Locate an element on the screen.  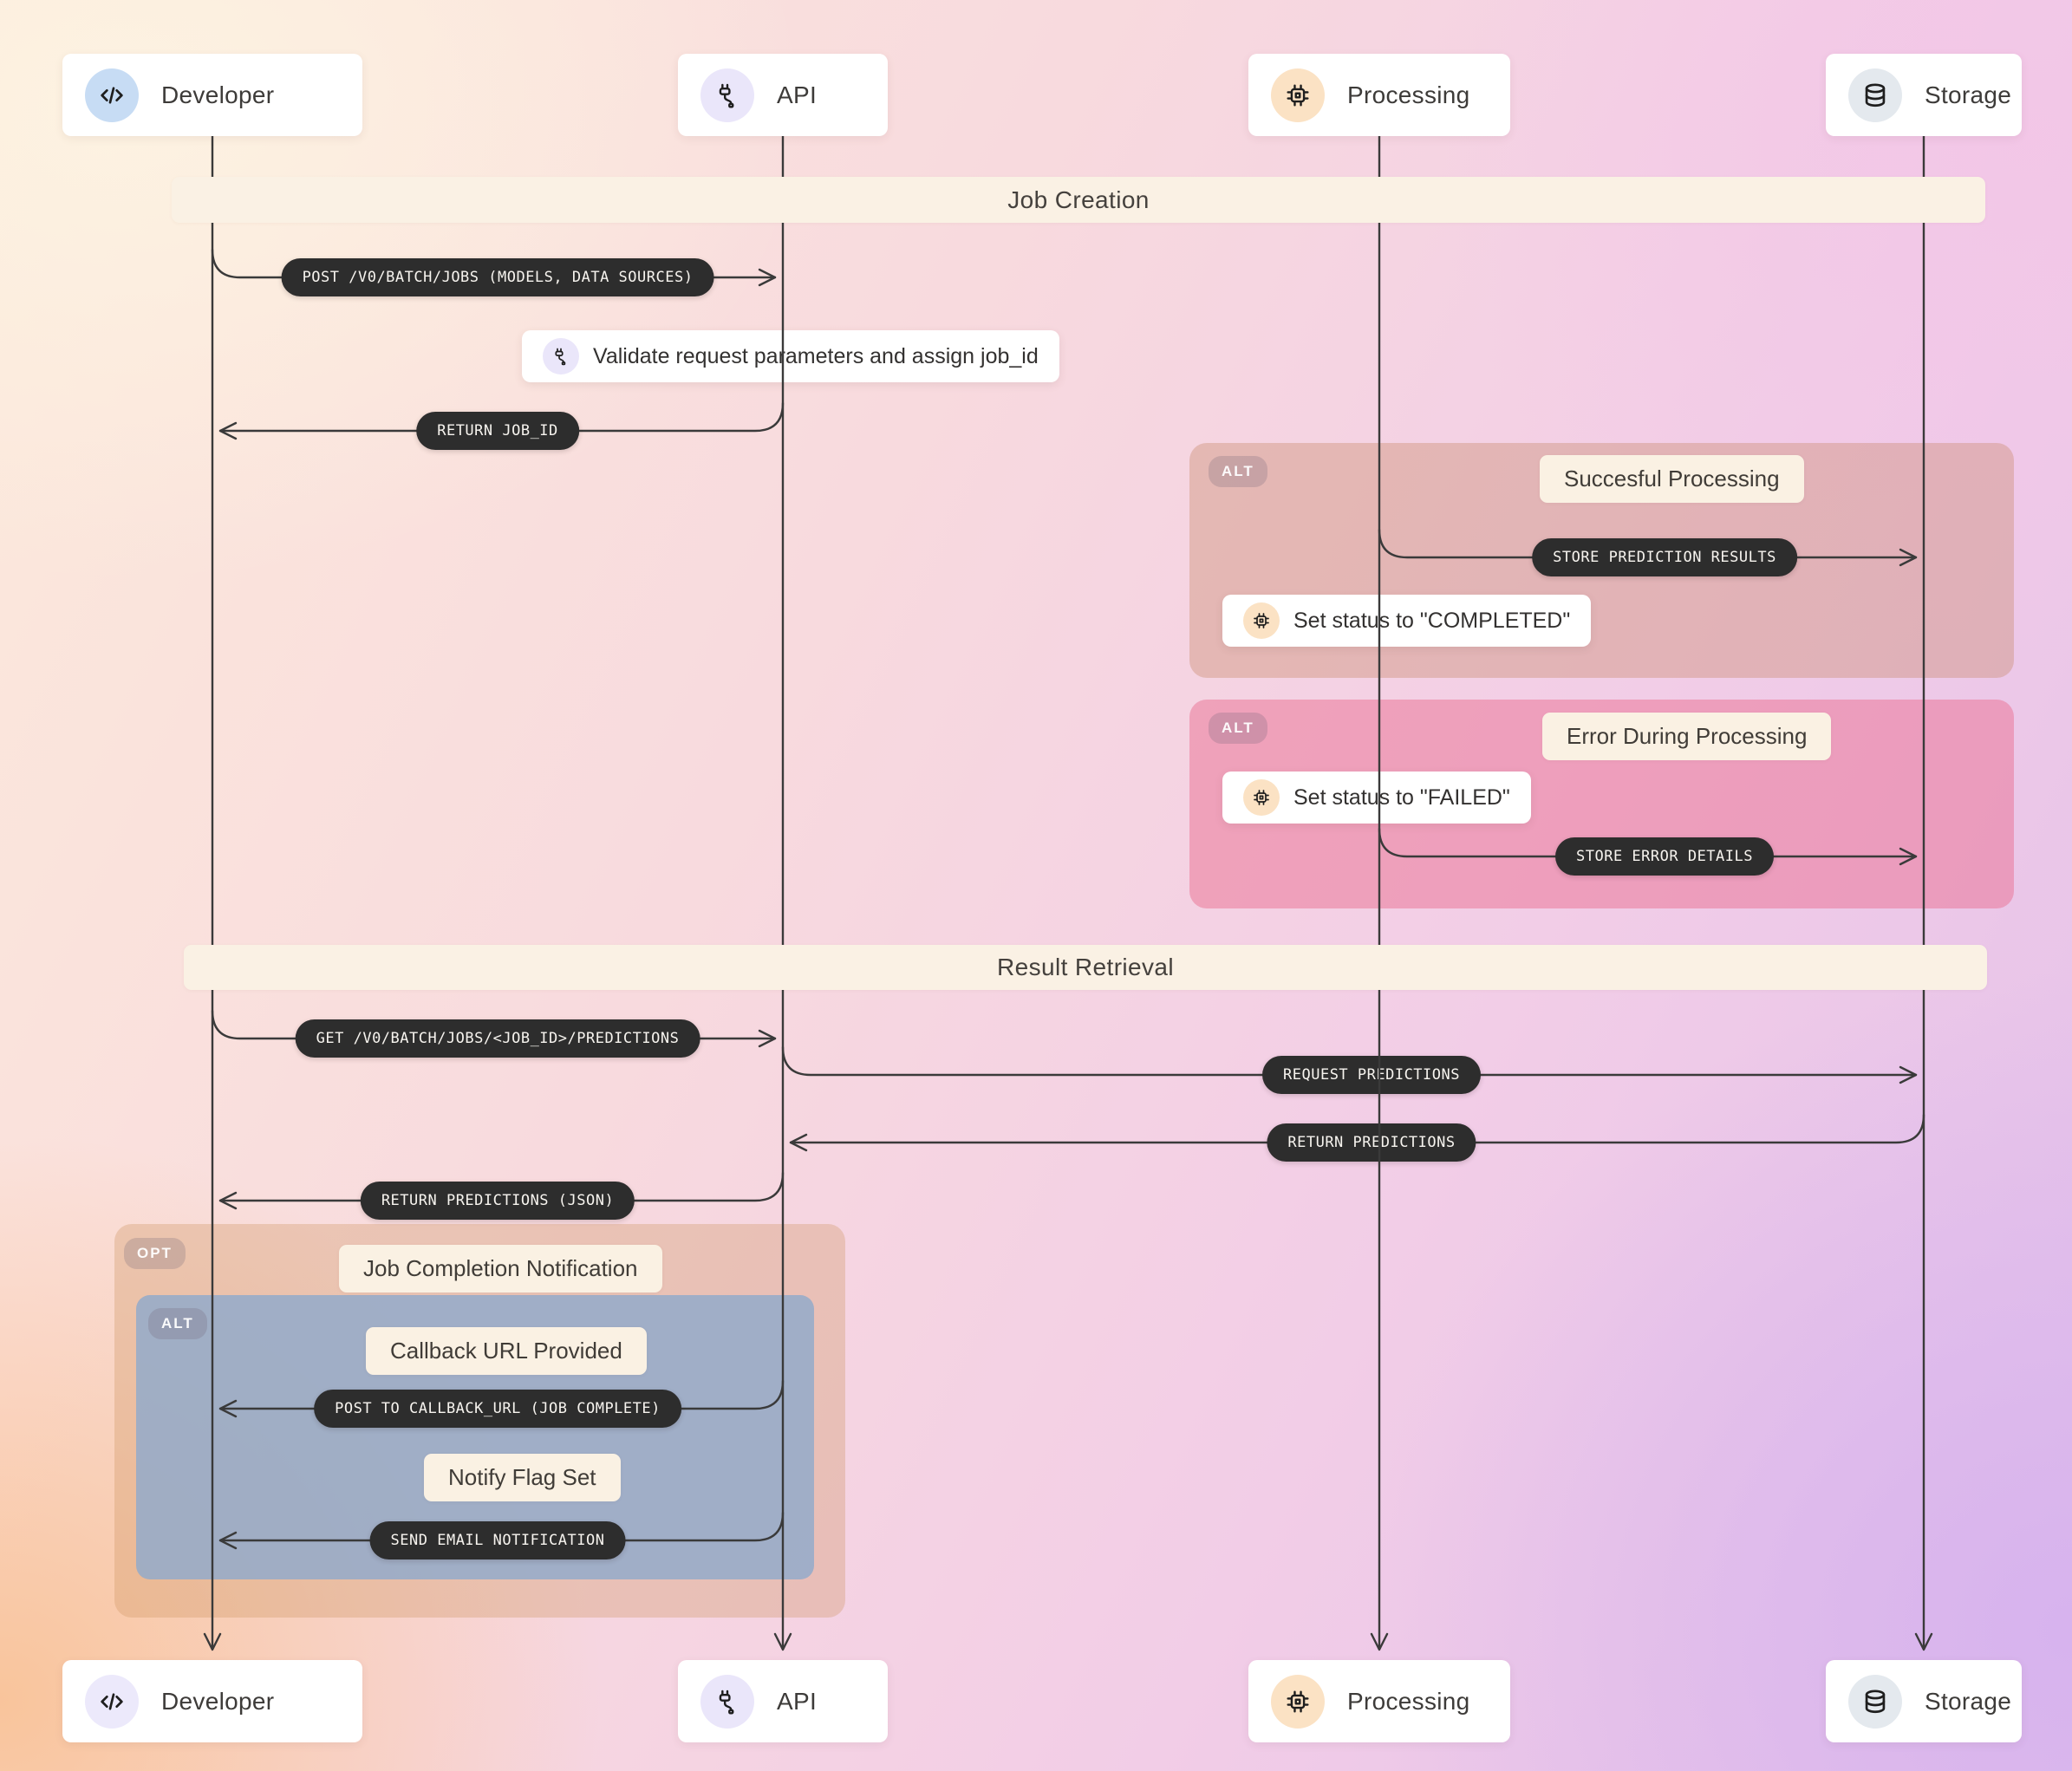
message-request-predictions: REQUEST PREDICTIONS is located at coordinates (1371, 1075).